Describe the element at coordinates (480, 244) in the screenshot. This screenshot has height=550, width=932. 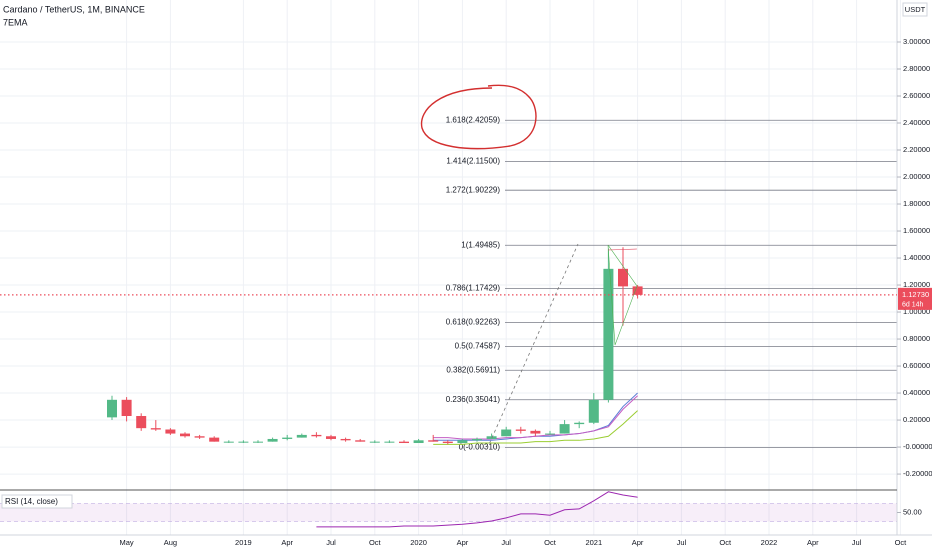
I see `fib-label: 1(1.49485)` at that location.